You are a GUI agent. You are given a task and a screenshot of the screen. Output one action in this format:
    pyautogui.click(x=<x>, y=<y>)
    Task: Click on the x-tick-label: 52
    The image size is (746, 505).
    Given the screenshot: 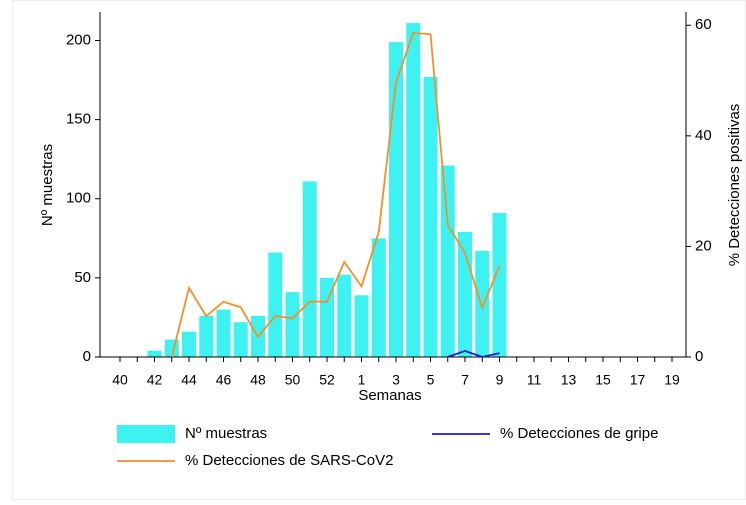 What is the action you would take?
    pyautogui.click(x=327, y=380)
    